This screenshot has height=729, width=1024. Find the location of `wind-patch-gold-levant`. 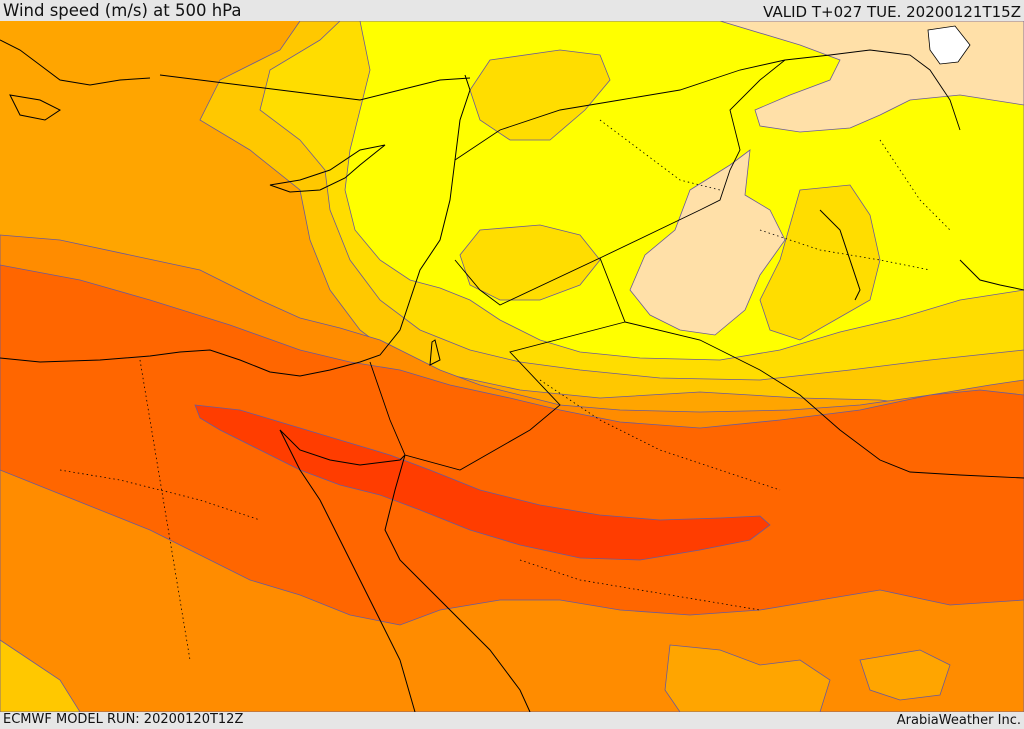

wind-patch-gold-levant is located at coordinates (530, 262).